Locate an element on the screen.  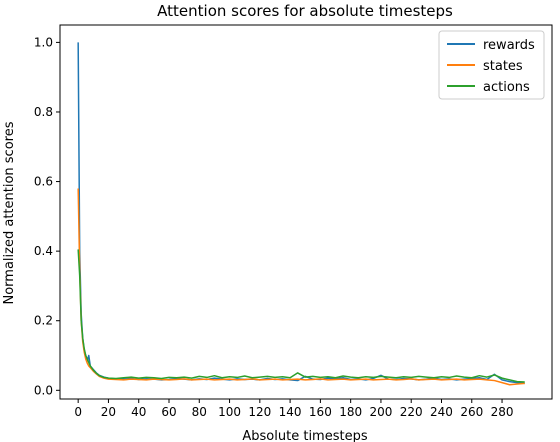
x-tick-label: 180 is located at coordinates (350, 412).